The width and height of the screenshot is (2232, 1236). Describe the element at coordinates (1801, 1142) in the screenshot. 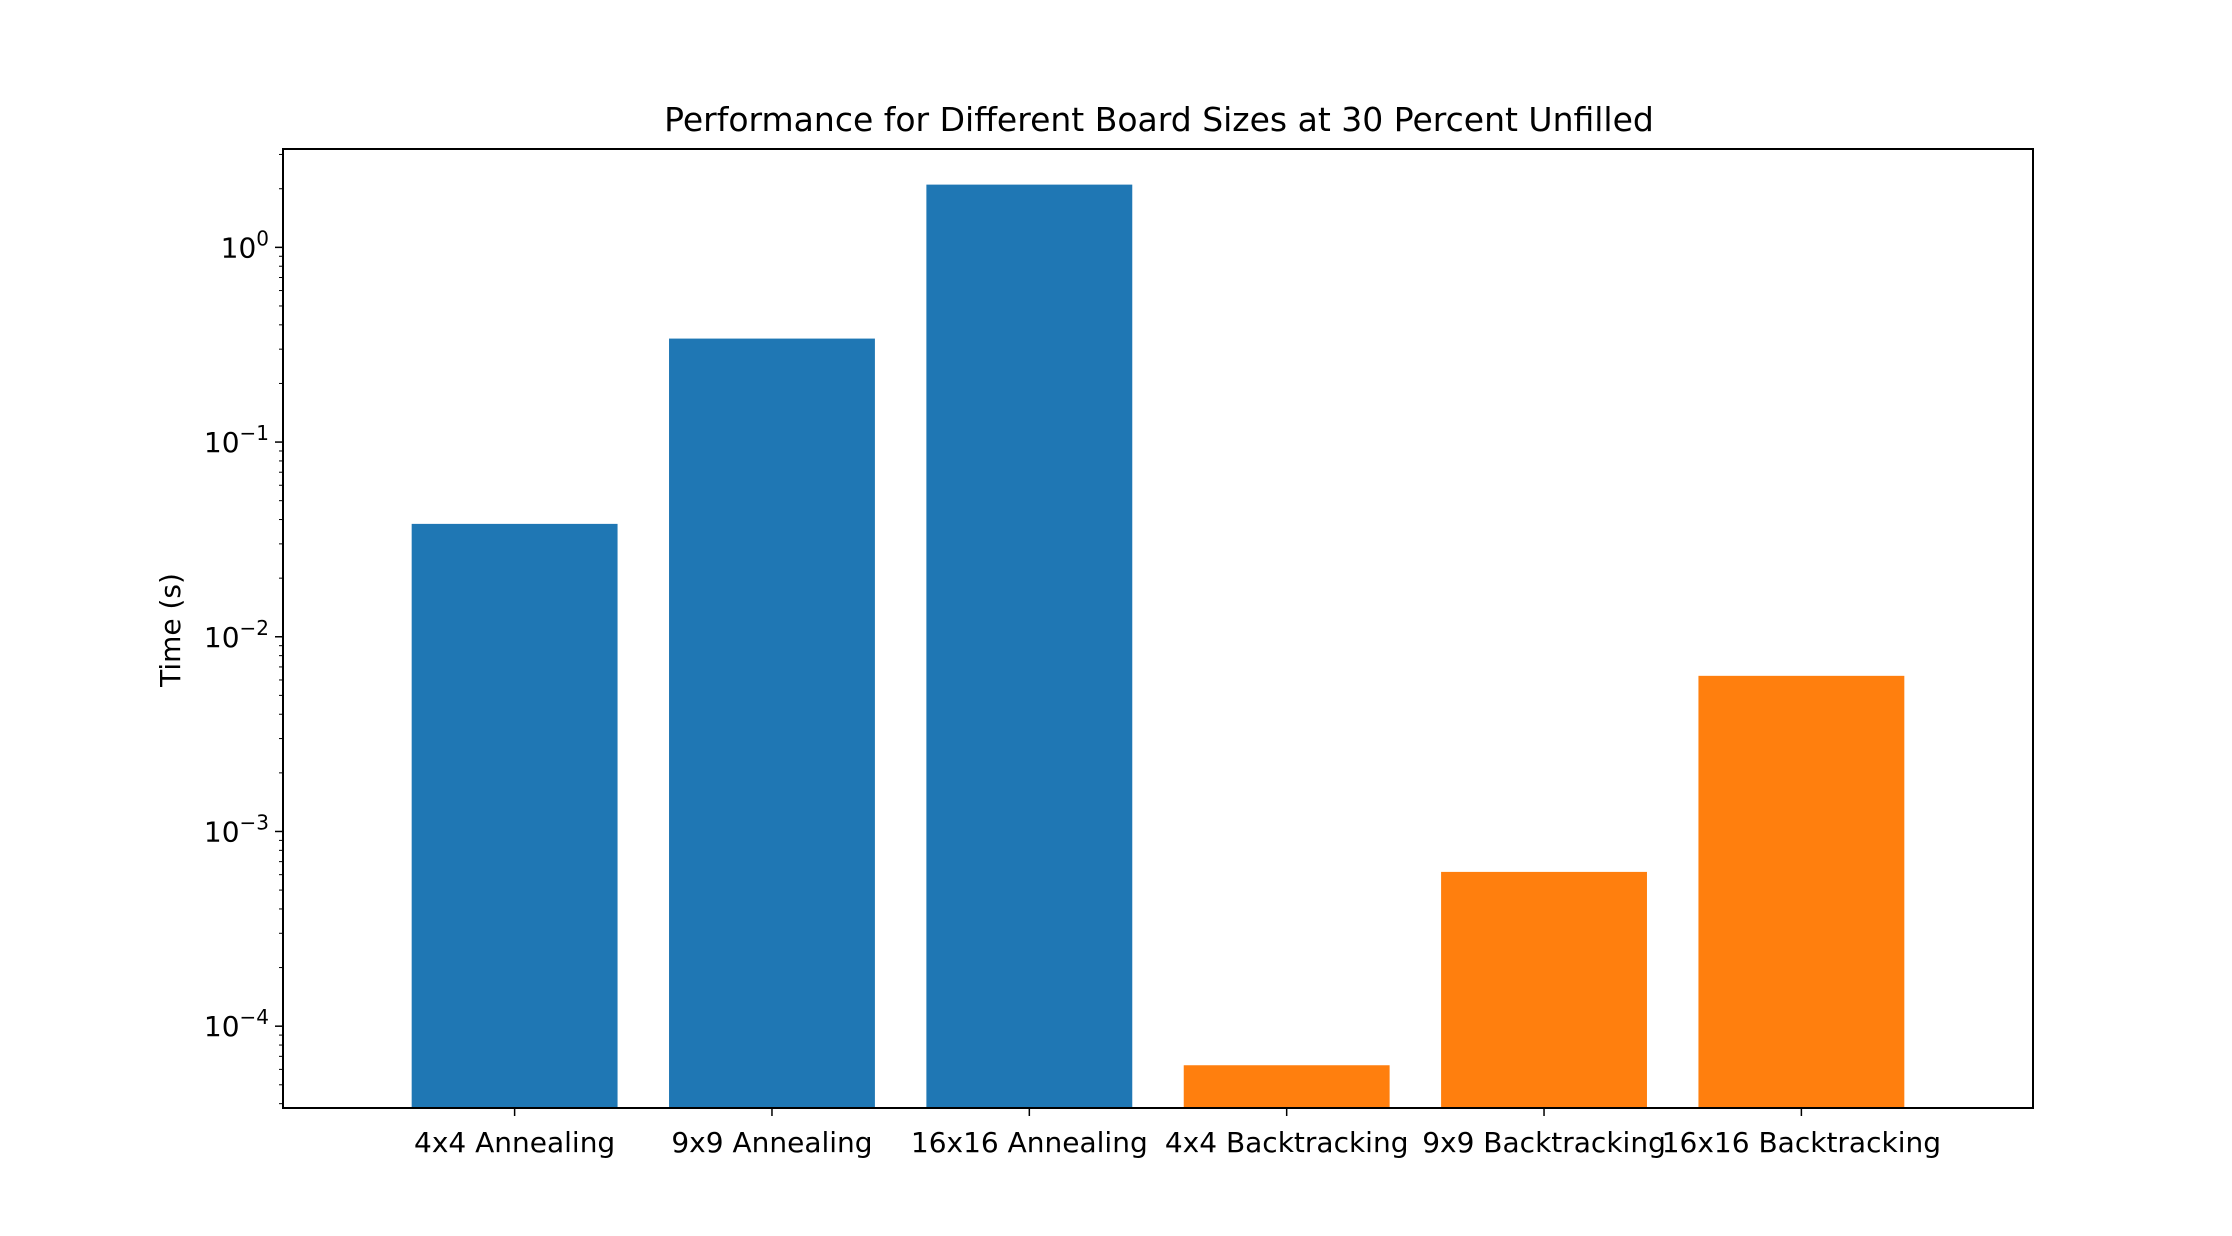

I see `x-tick-label: 16x16 Backtracking` at that location.